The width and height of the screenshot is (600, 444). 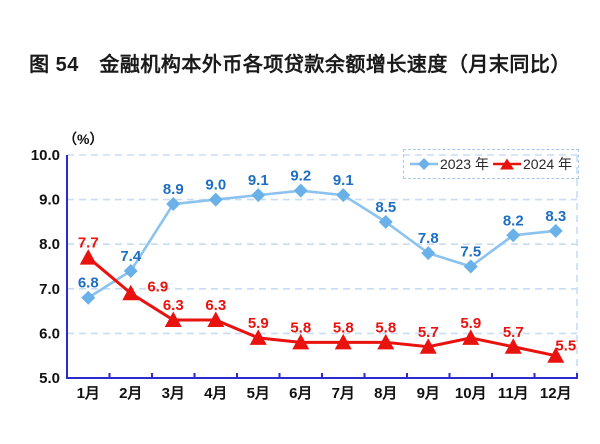 What do you see at coordinates (513, 393) in the screenshot?
I see `x-tick-label: 11月` at bounding box center [513, 393].